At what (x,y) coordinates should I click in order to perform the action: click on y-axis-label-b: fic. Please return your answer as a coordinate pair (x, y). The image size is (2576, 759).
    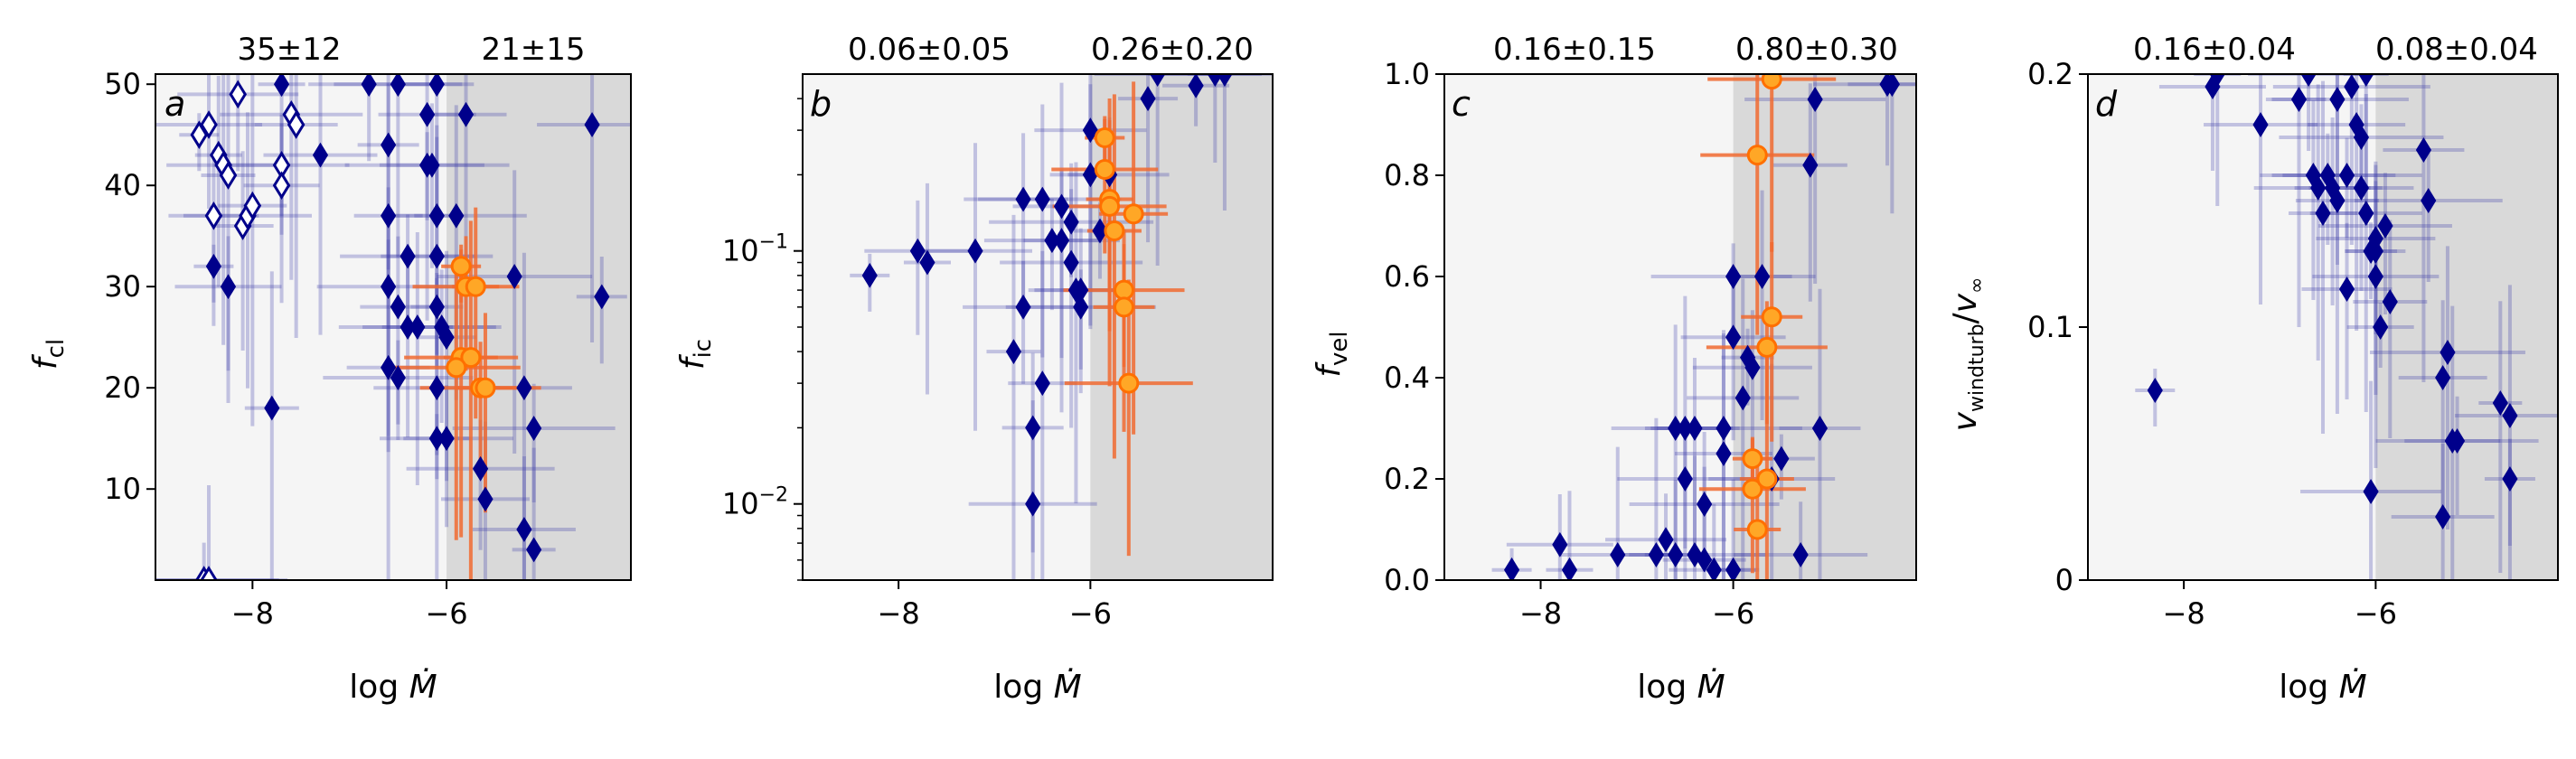
    Looking at the image, I should click on (696, 354).